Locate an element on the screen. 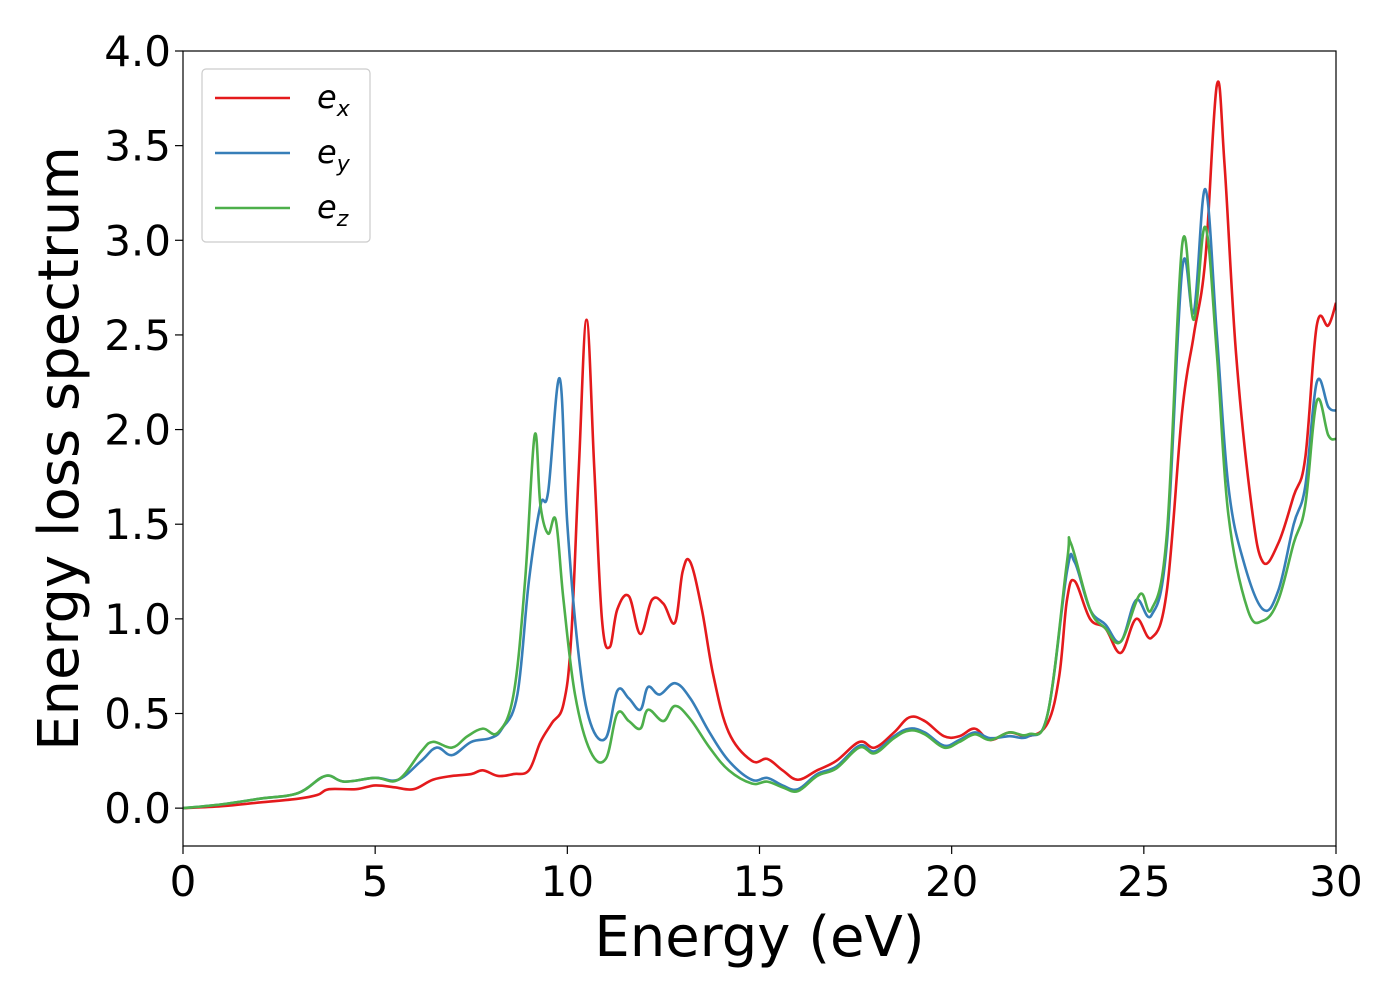  x-tick-label: 10 is located at coordinates (567, 881).